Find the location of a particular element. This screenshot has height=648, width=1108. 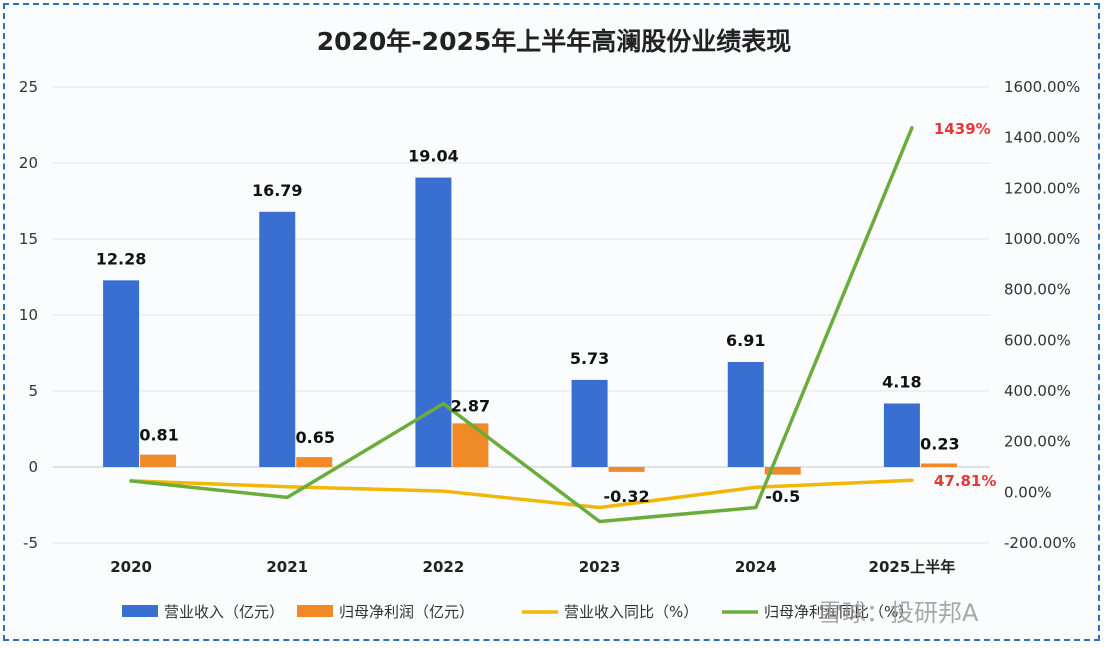

left-tick-label: -5 is located at coordinates (30, 543).